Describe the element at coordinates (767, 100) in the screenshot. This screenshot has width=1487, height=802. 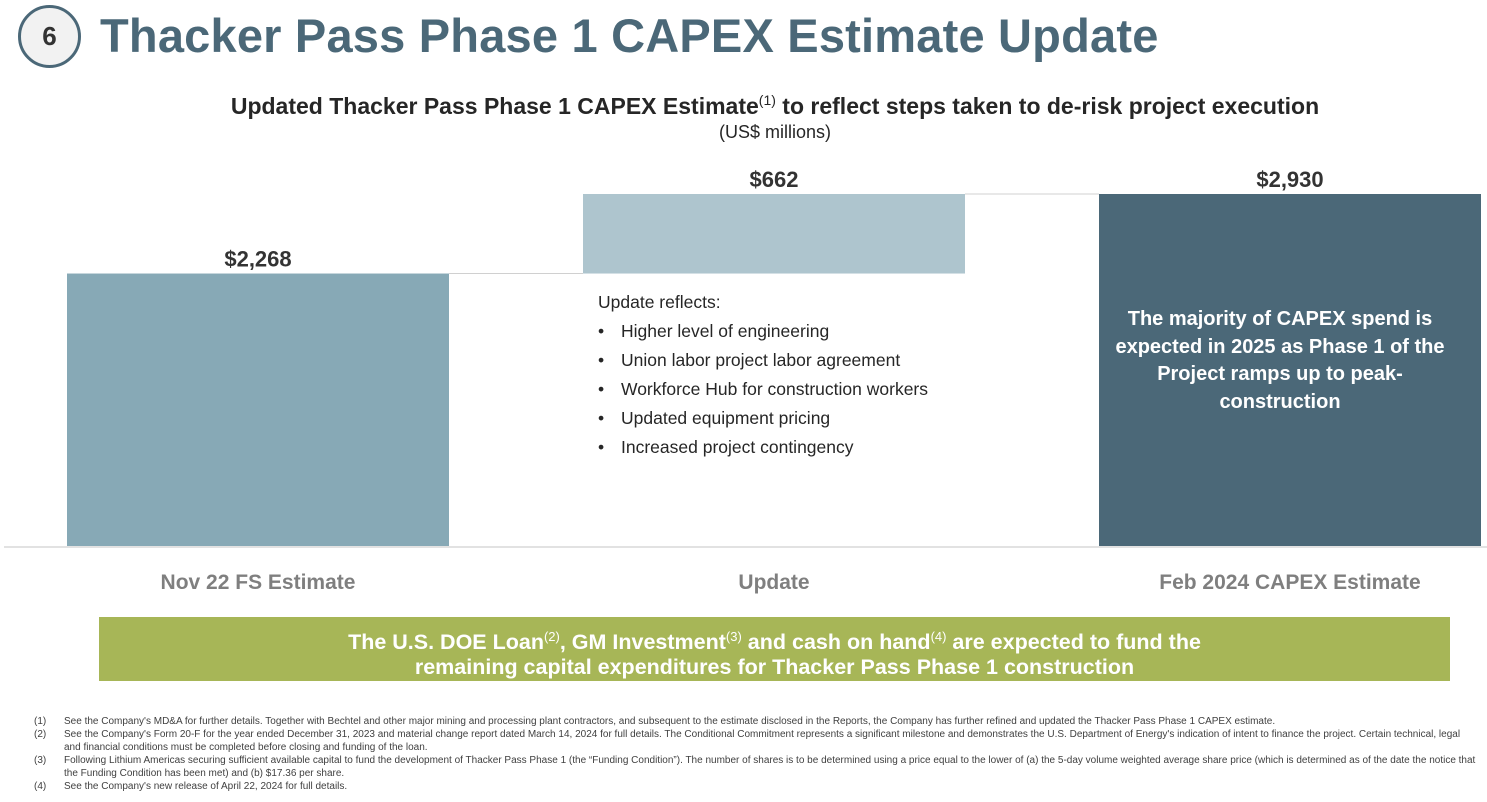
I see `chart-title-footnote-ref: (1)` at that location.